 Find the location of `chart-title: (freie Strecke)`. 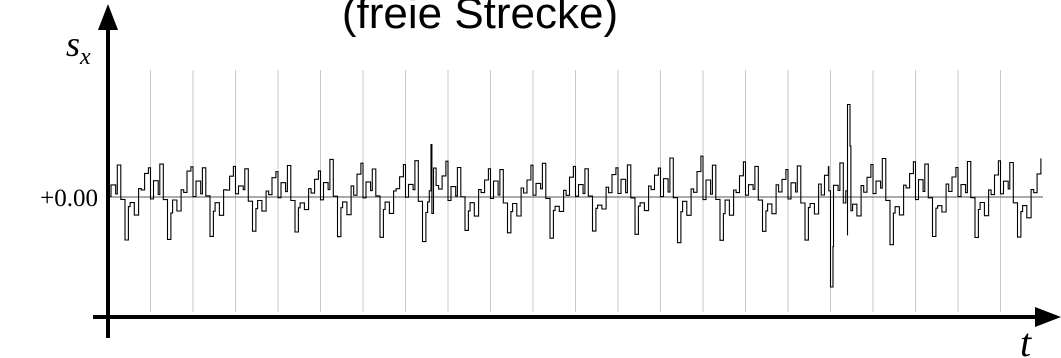

chart-title: (freie Strecke) is located at coordinates (480, 19).